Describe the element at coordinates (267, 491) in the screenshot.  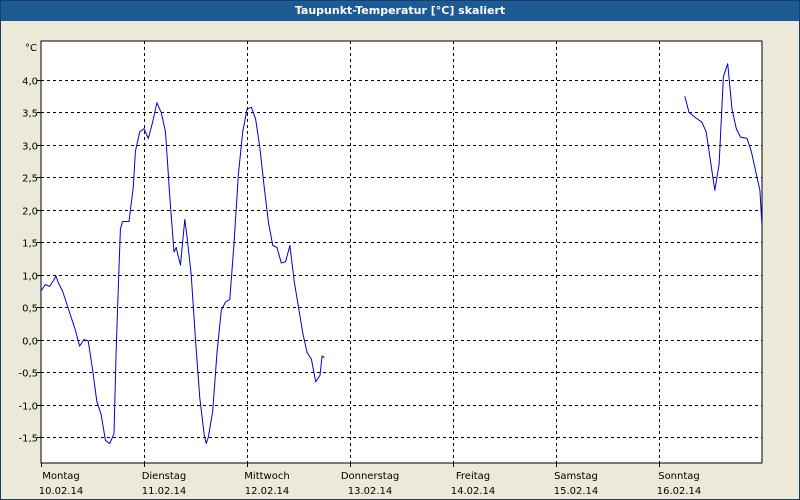
I see `x-tick-date: 12.02.14` at that location.